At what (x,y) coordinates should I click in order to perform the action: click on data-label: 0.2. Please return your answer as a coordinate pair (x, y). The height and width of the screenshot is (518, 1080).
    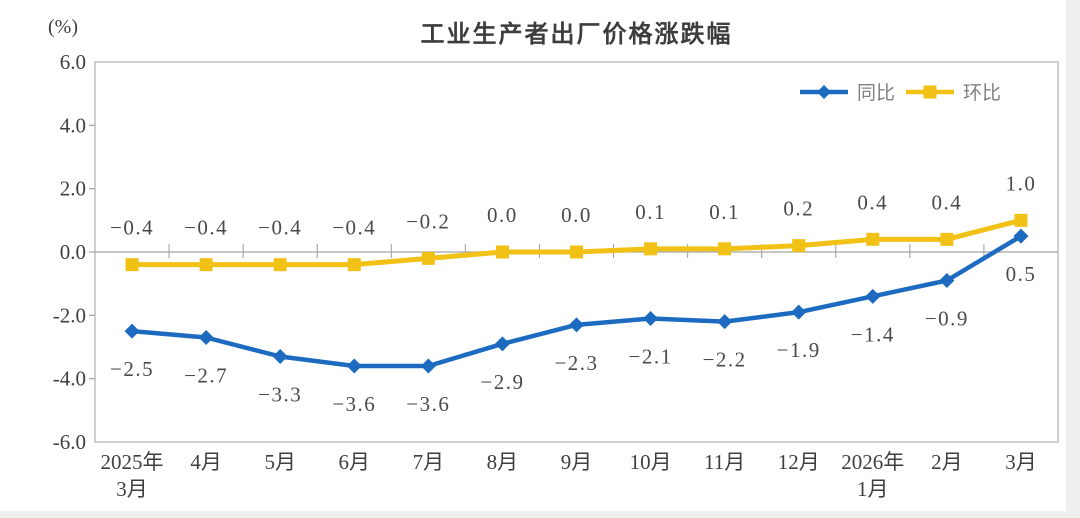
    Looking at the image, I should click on (798, 209).